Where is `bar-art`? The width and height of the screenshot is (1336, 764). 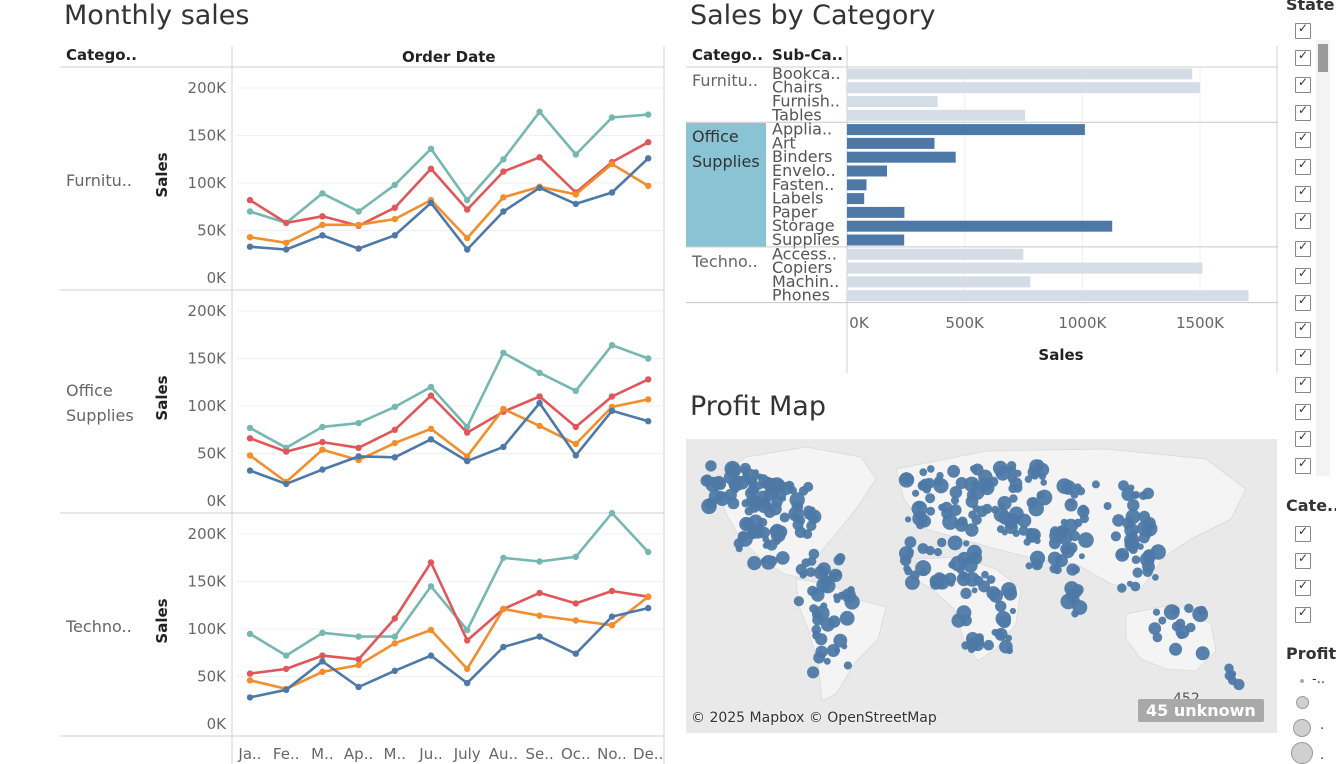 bar-art is located at coordinates (891, 143).